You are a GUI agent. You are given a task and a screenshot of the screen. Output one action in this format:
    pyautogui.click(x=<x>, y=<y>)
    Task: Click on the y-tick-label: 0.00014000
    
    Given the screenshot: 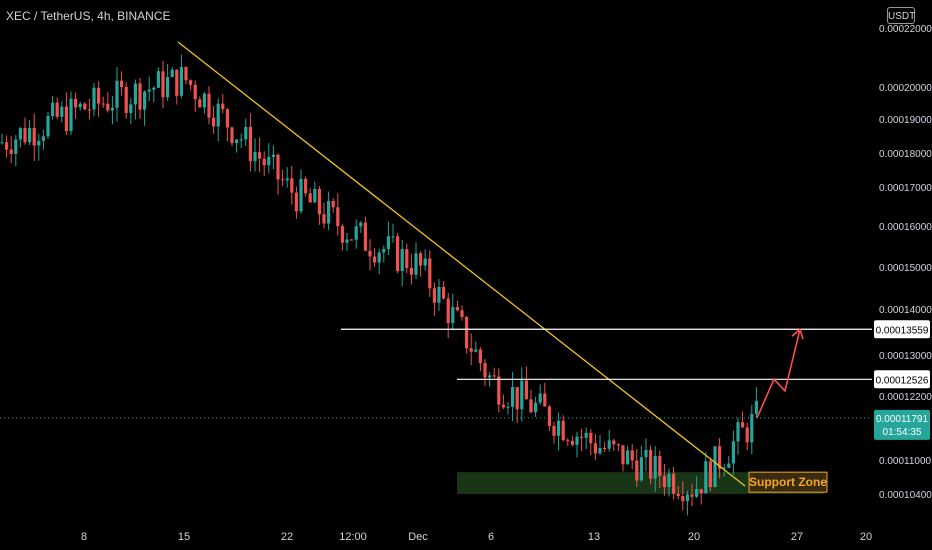 What is the action you would take?
    pyautogui.click(x=905, y=310)
    